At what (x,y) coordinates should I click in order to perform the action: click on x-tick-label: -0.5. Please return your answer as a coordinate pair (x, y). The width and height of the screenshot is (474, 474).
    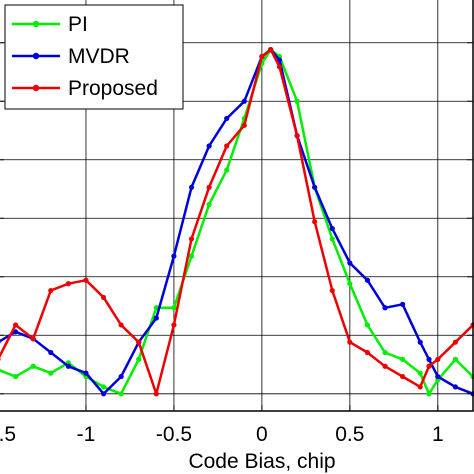
    Looking at the image, I should click on (174, 434).